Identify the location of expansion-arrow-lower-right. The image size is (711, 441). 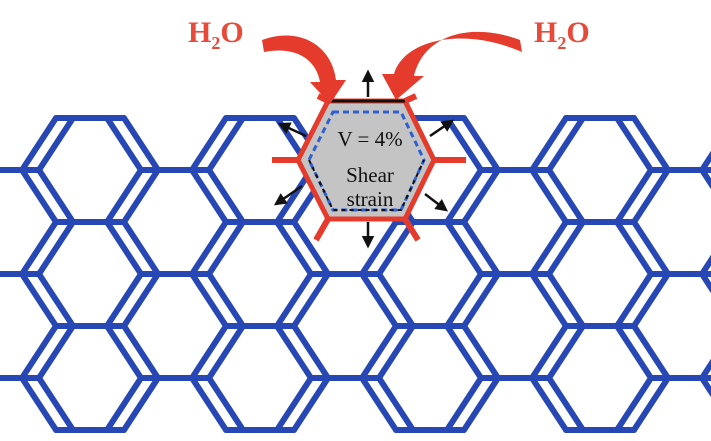
(436, 202).